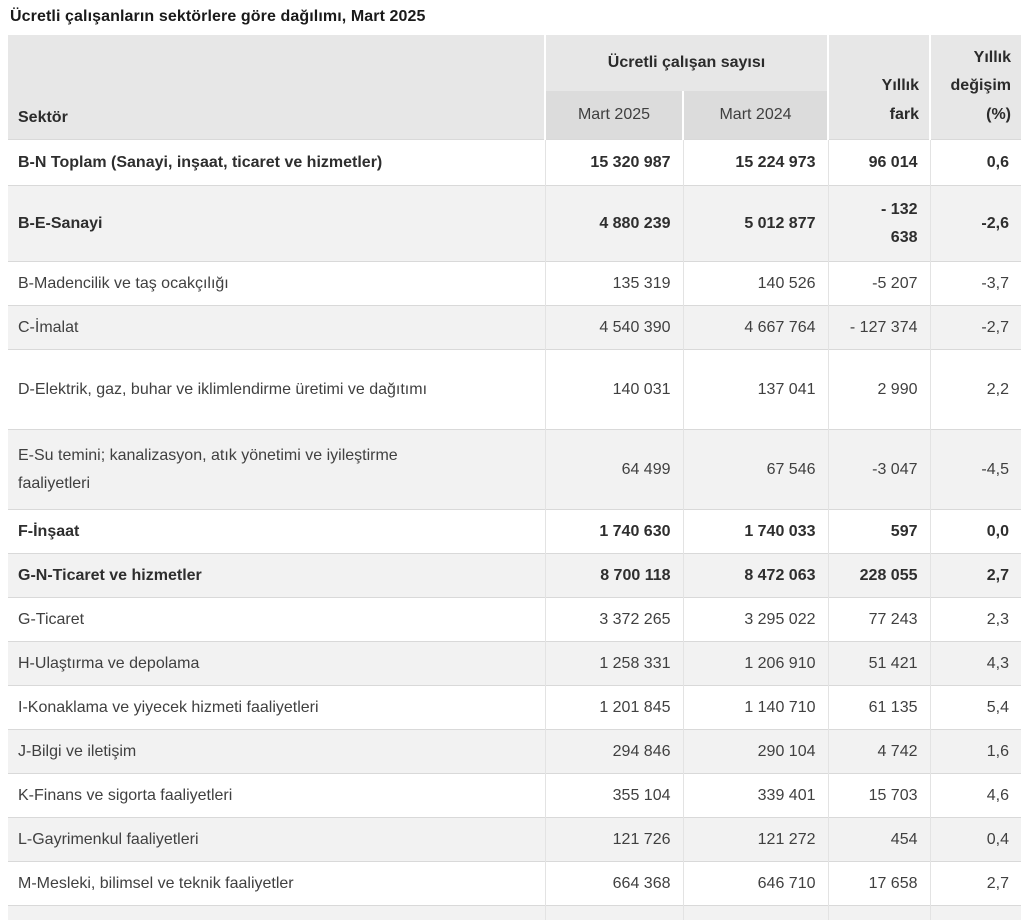 The height and width of the screenshot is (920, 1024). Describe the element at coordinates (276, 327) in the screenshot. I see `sector-cell: C-İmalat` at that location.